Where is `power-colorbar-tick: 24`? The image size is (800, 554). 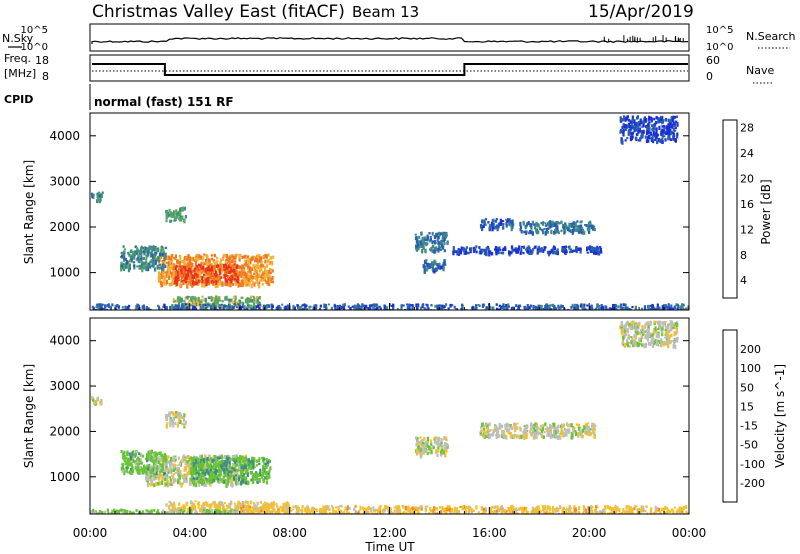
power-colorbar-tick: 24 is located at coordinates (747, 153).